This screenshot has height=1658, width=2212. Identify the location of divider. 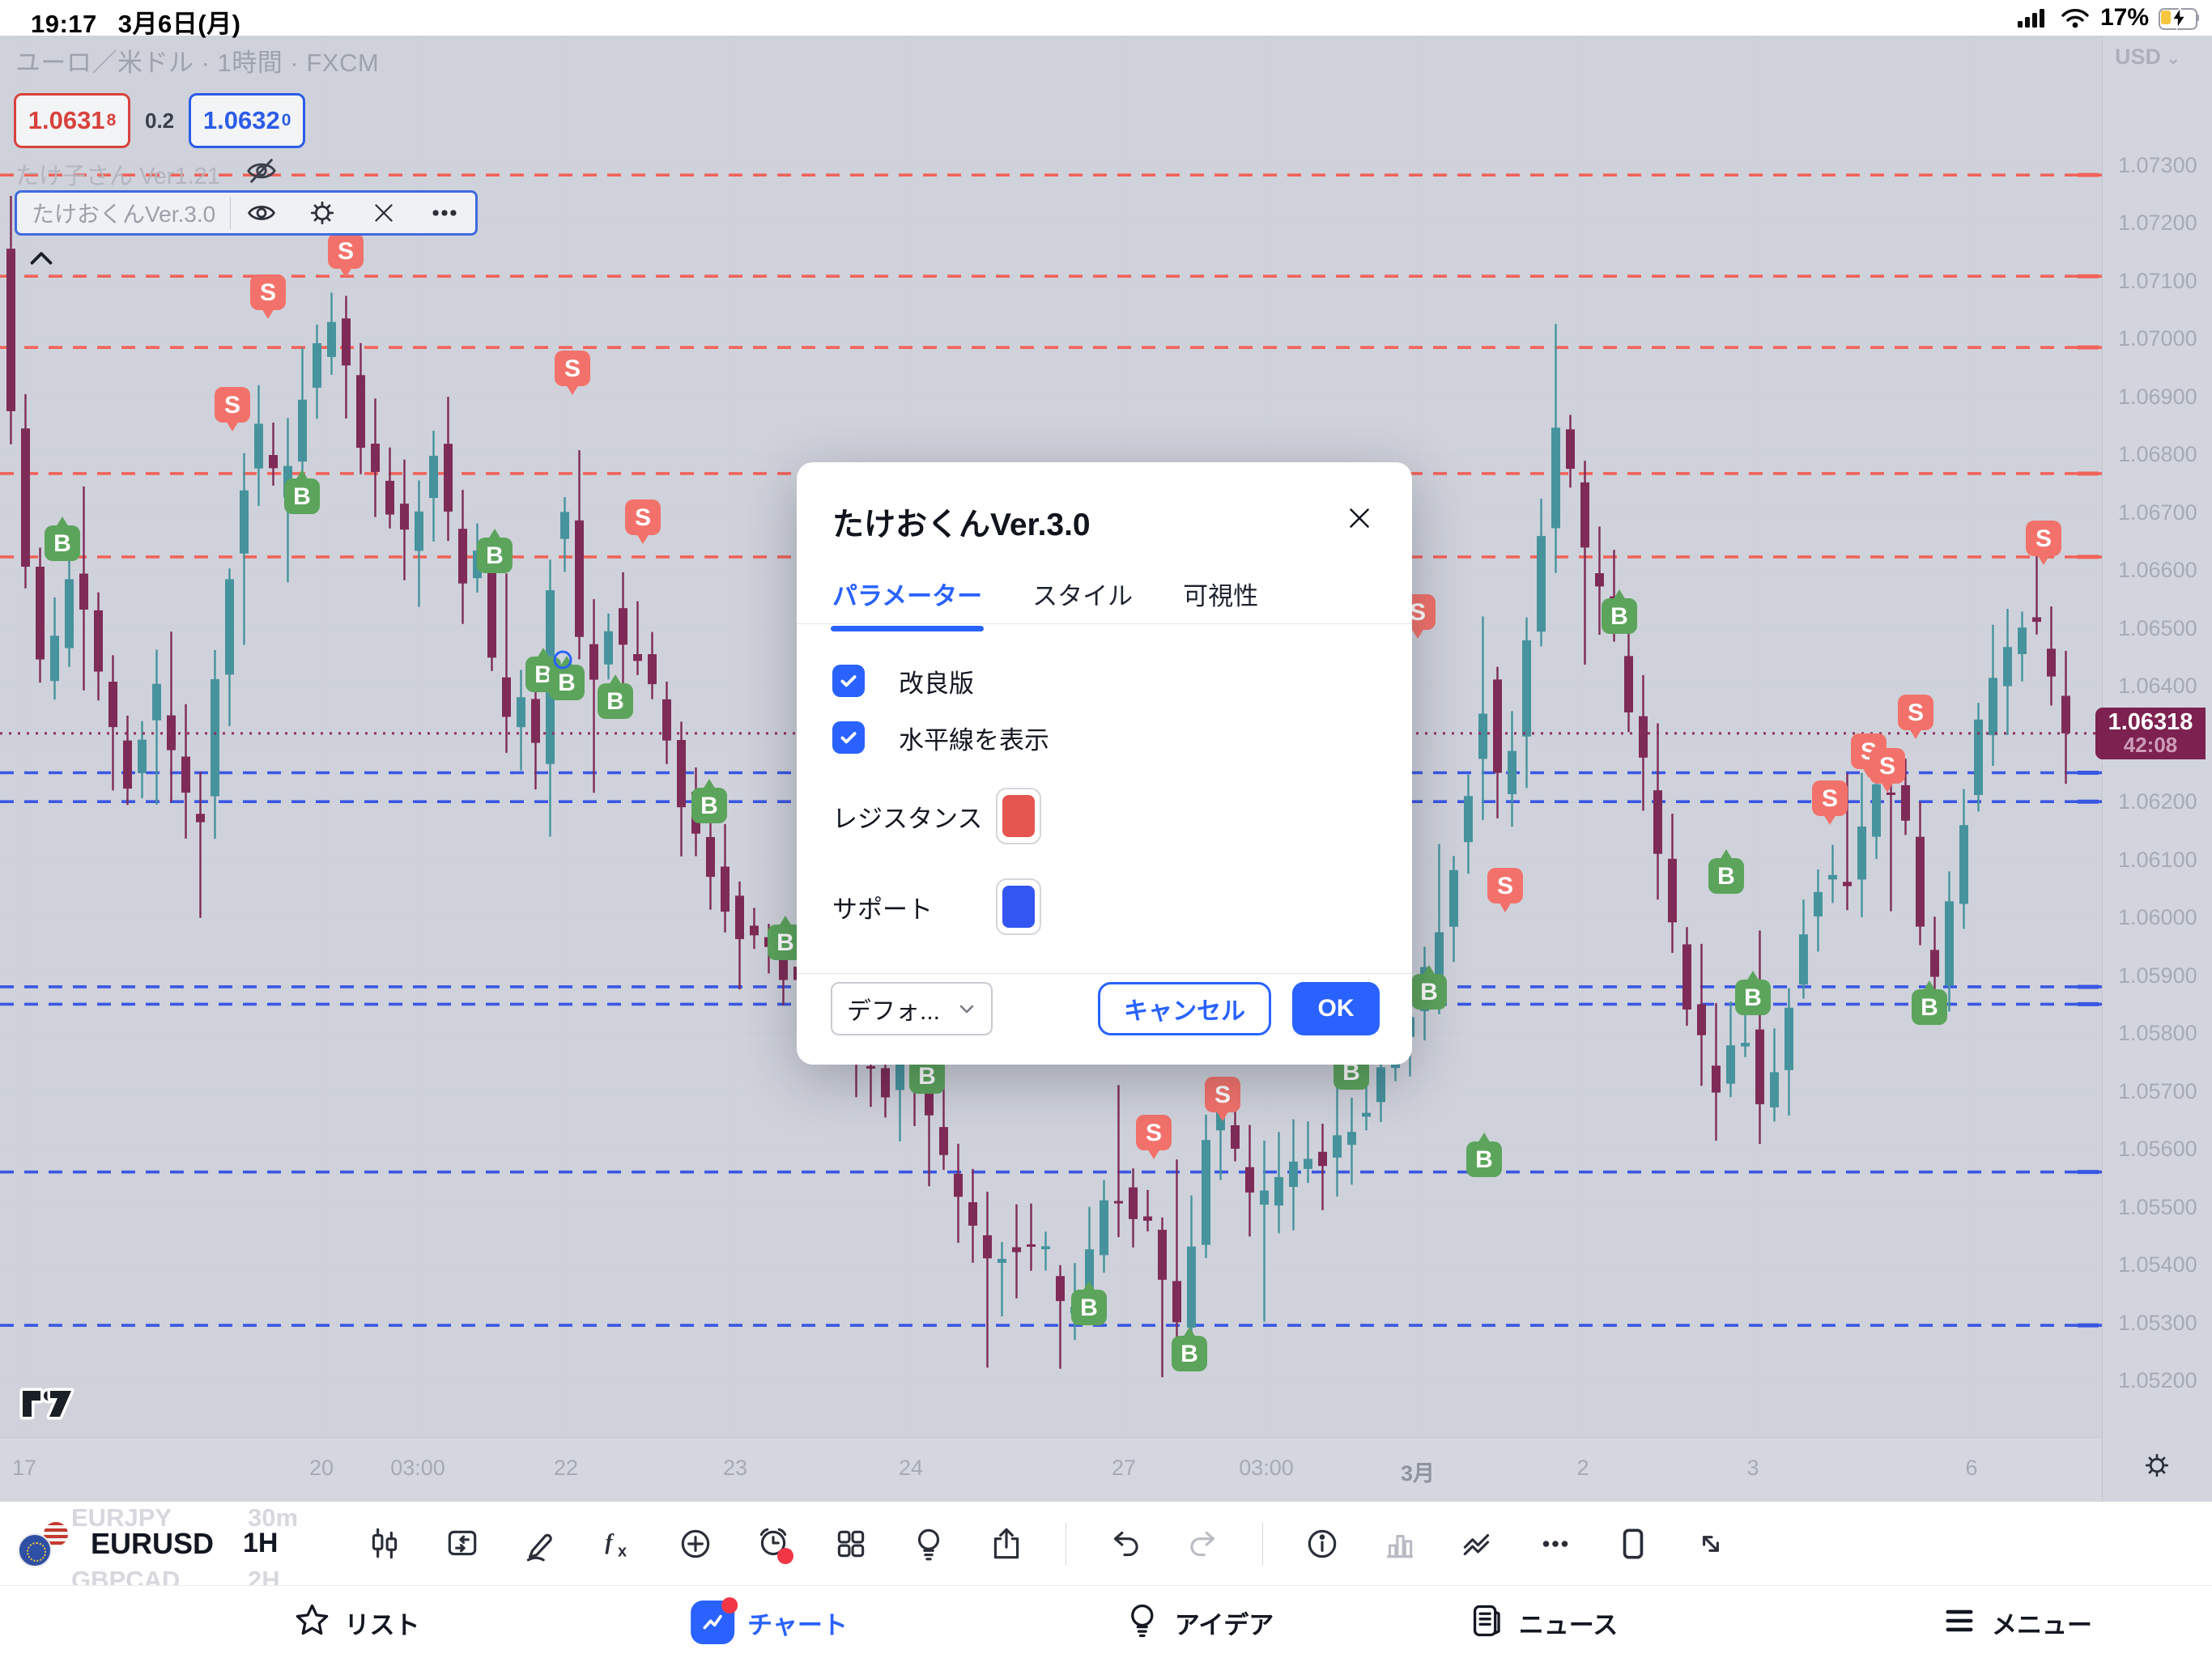
(1104, 973).